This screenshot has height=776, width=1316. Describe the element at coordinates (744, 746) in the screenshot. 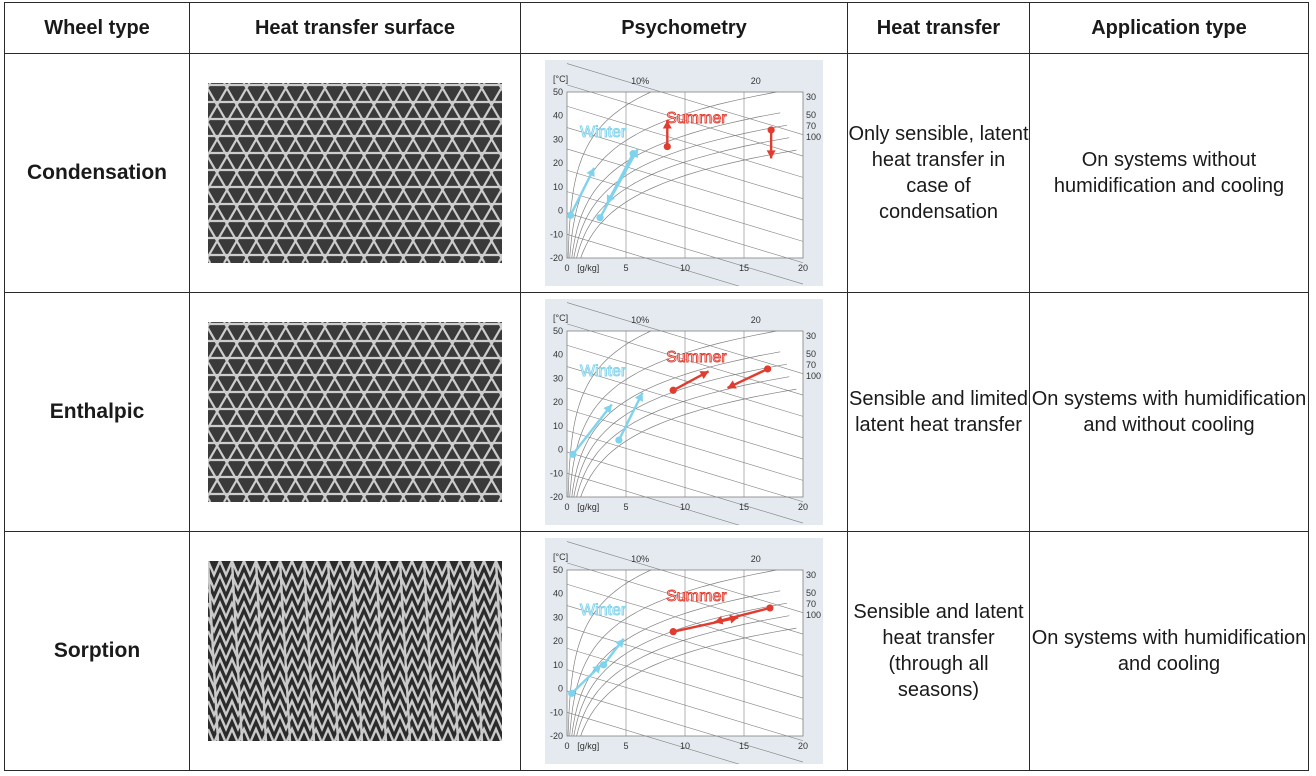

I see `x-tick-label: 15` at that location.